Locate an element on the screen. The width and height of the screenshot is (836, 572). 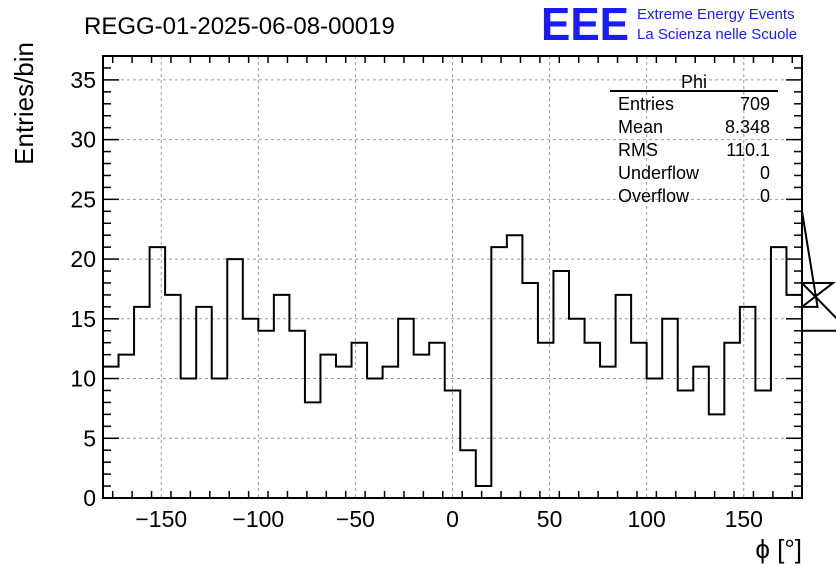
x-tick-label: 150 is located at coordinates (744, 519).